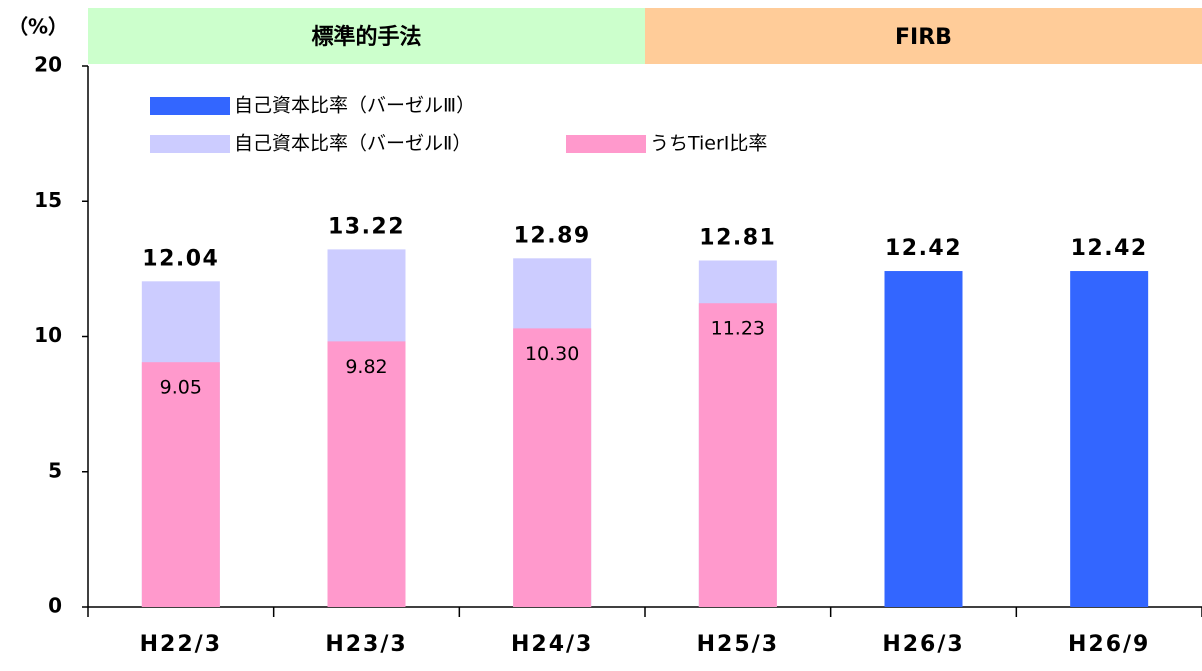  I want to click on y-tick-label: 10, so click(48, 335).